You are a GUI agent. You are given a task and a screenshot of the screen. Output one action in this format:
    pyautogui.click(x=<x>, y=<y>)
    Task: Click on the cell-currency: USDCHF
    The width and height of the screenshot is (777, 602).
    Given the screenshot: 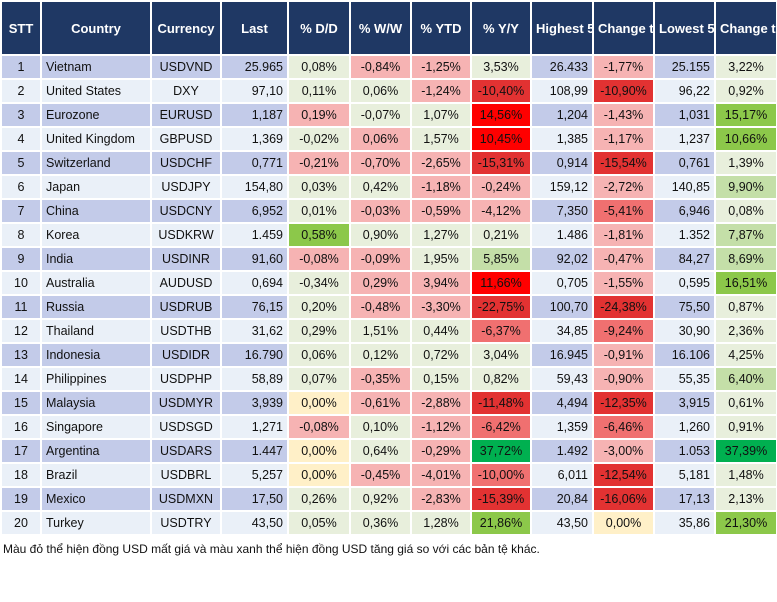 What is the action you would take?
    pyautogui.click(x=186, y=163)
    